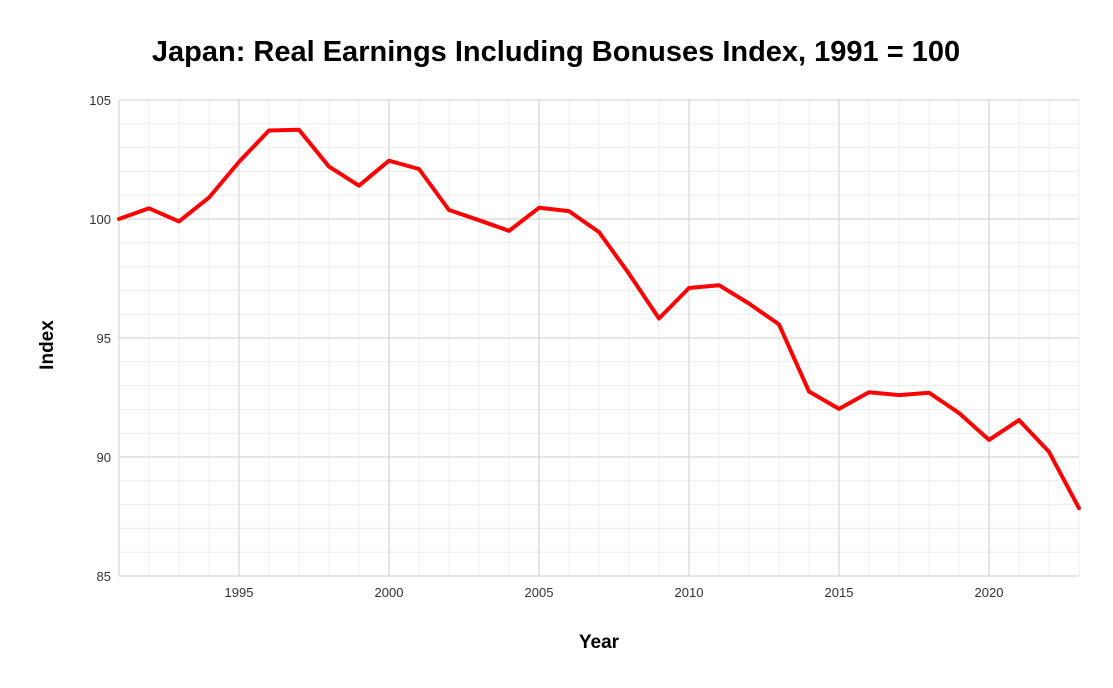 This screenshot has height=688, width=1113. Describe the element at coordinates (104, 338) in the screenshot. I see `y-tick-label: 95` at that location.